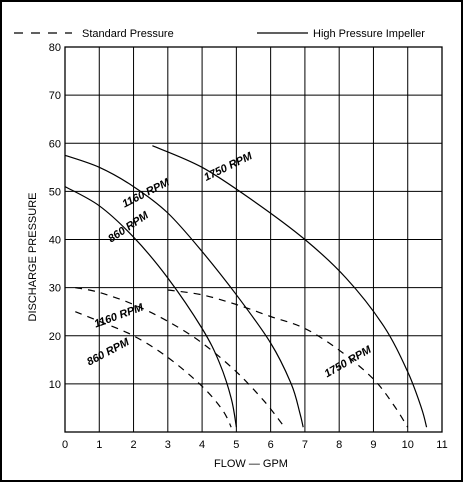  Describe the element at coordinates (55, 385) in the screenshot. I see `y-tick-label: 10` at that location.